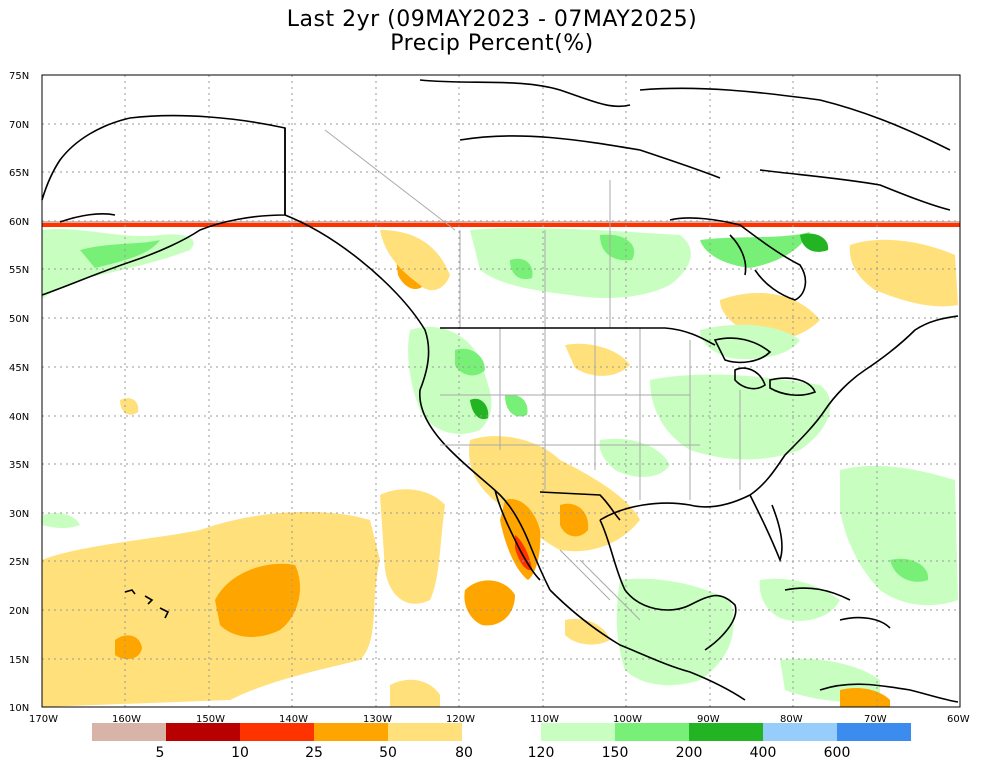 This screenshot has height=769, width=984. Describe the element at coordinates (388, 753) in the screenshot. I see `colorbar-label: 50` at that location.